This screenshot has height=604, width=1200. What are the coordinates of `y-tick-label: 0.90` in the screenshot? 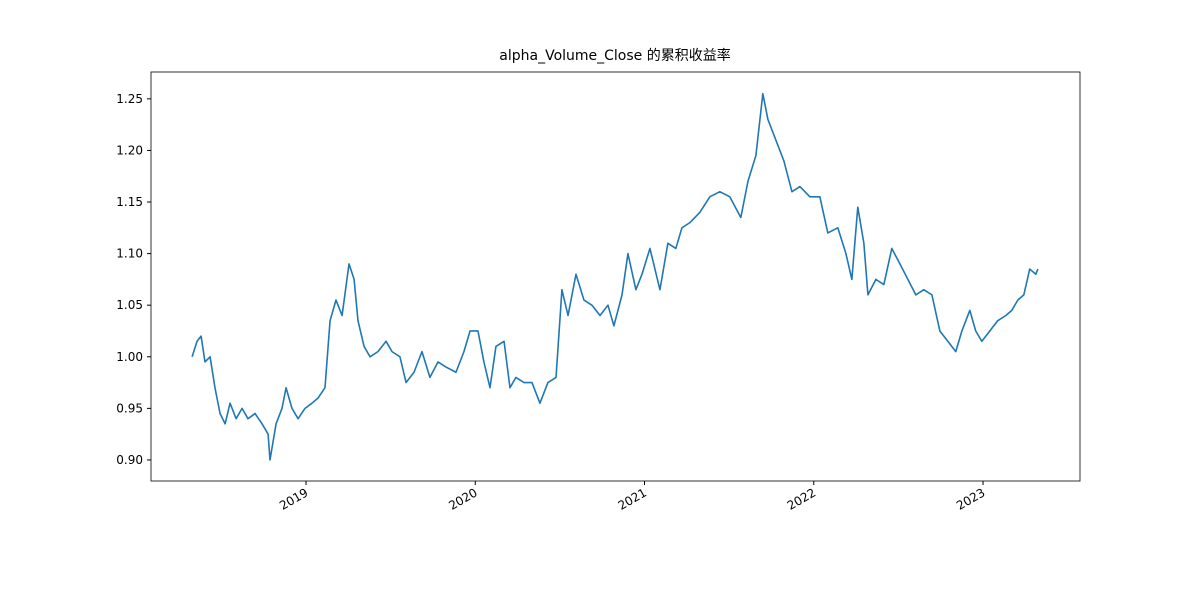 It's located at (129, 460).